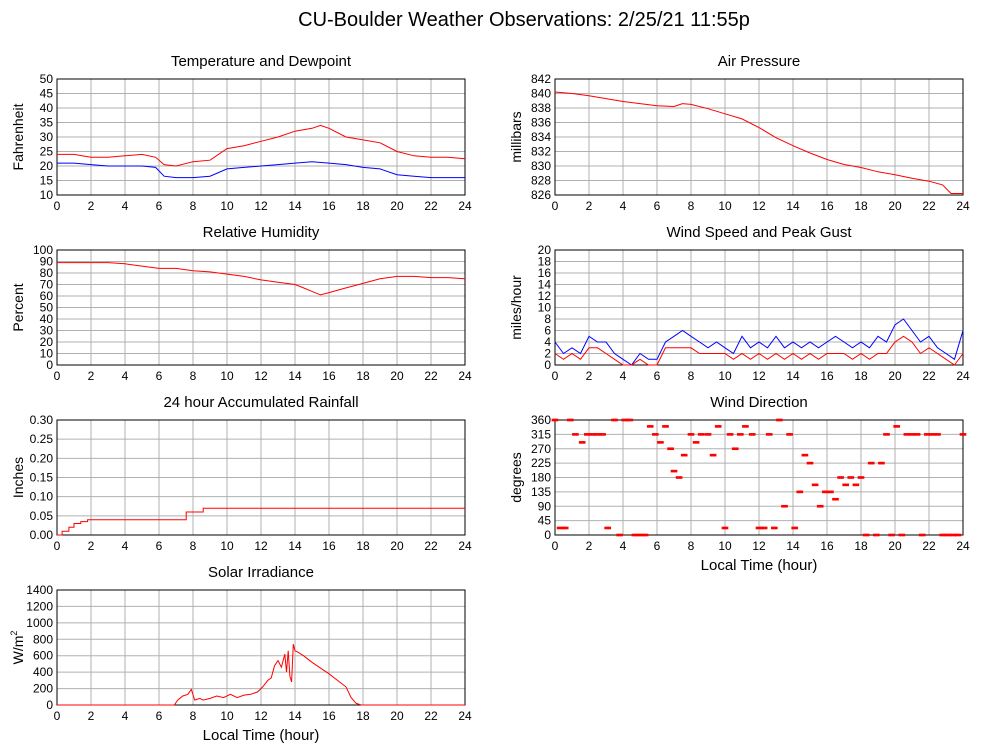 The image size is (1000, 745). I want to click on y-tick-label: 50, so click(47, 79).